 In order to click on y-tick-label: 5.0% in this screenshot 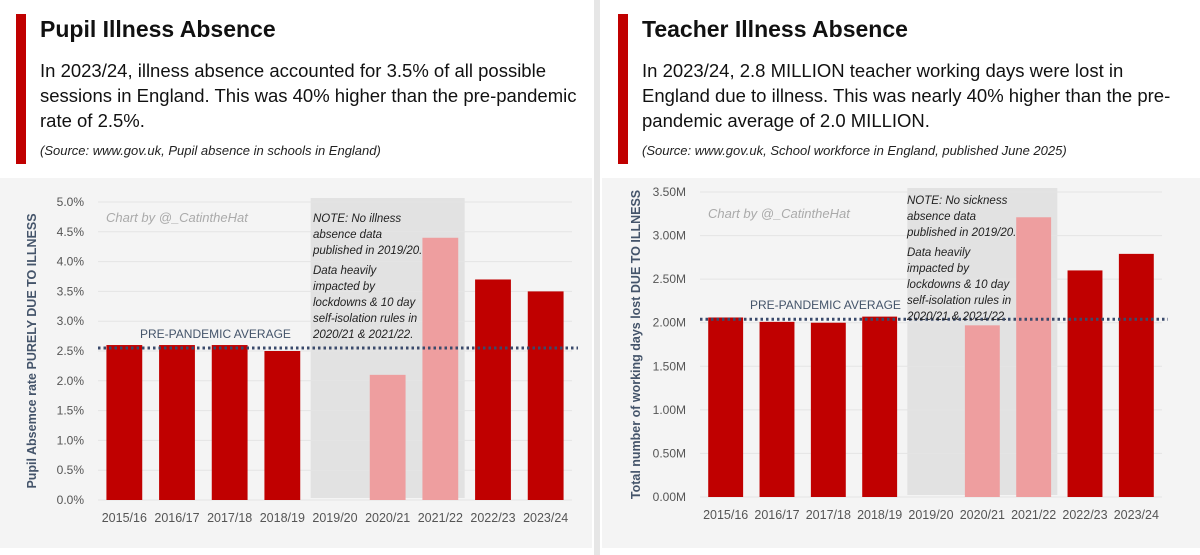, I will do `click(71, 202)`.